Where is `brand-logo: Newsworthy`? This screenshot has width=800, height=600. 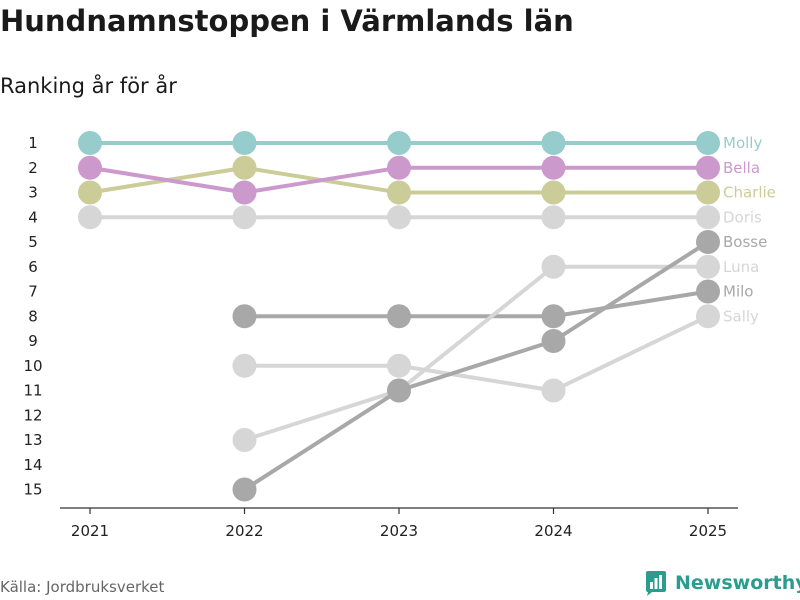
brand-logo: Newsworthy is located at coordinates (722, 583).